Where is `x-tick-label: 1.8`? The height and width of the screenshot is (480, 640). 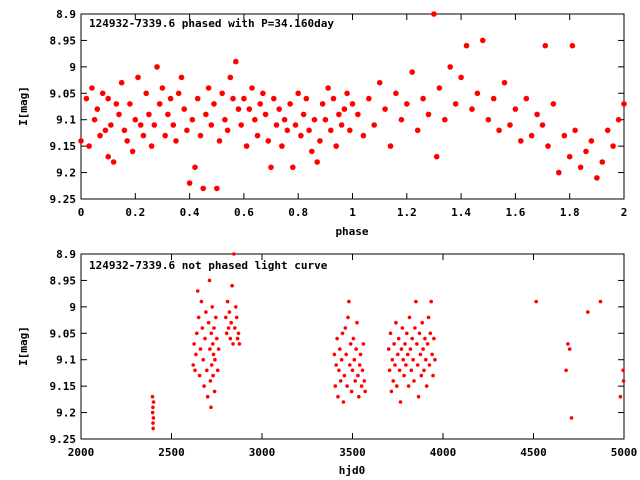 x-tick-label: 1.8 is located at coordinates (570, 212).